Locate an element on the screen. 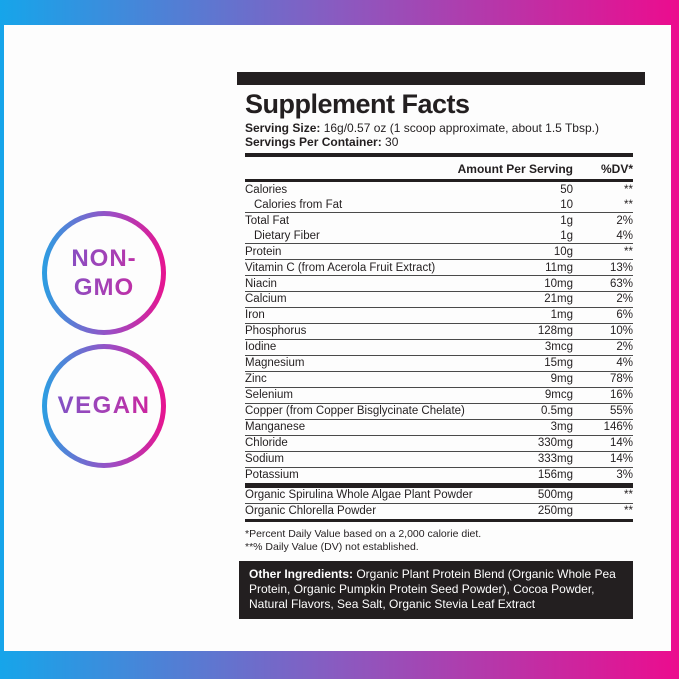 The height and width of the screenshot is (679, 679). nutrient-daily-value: 10% is located at coordinates (621, 331).